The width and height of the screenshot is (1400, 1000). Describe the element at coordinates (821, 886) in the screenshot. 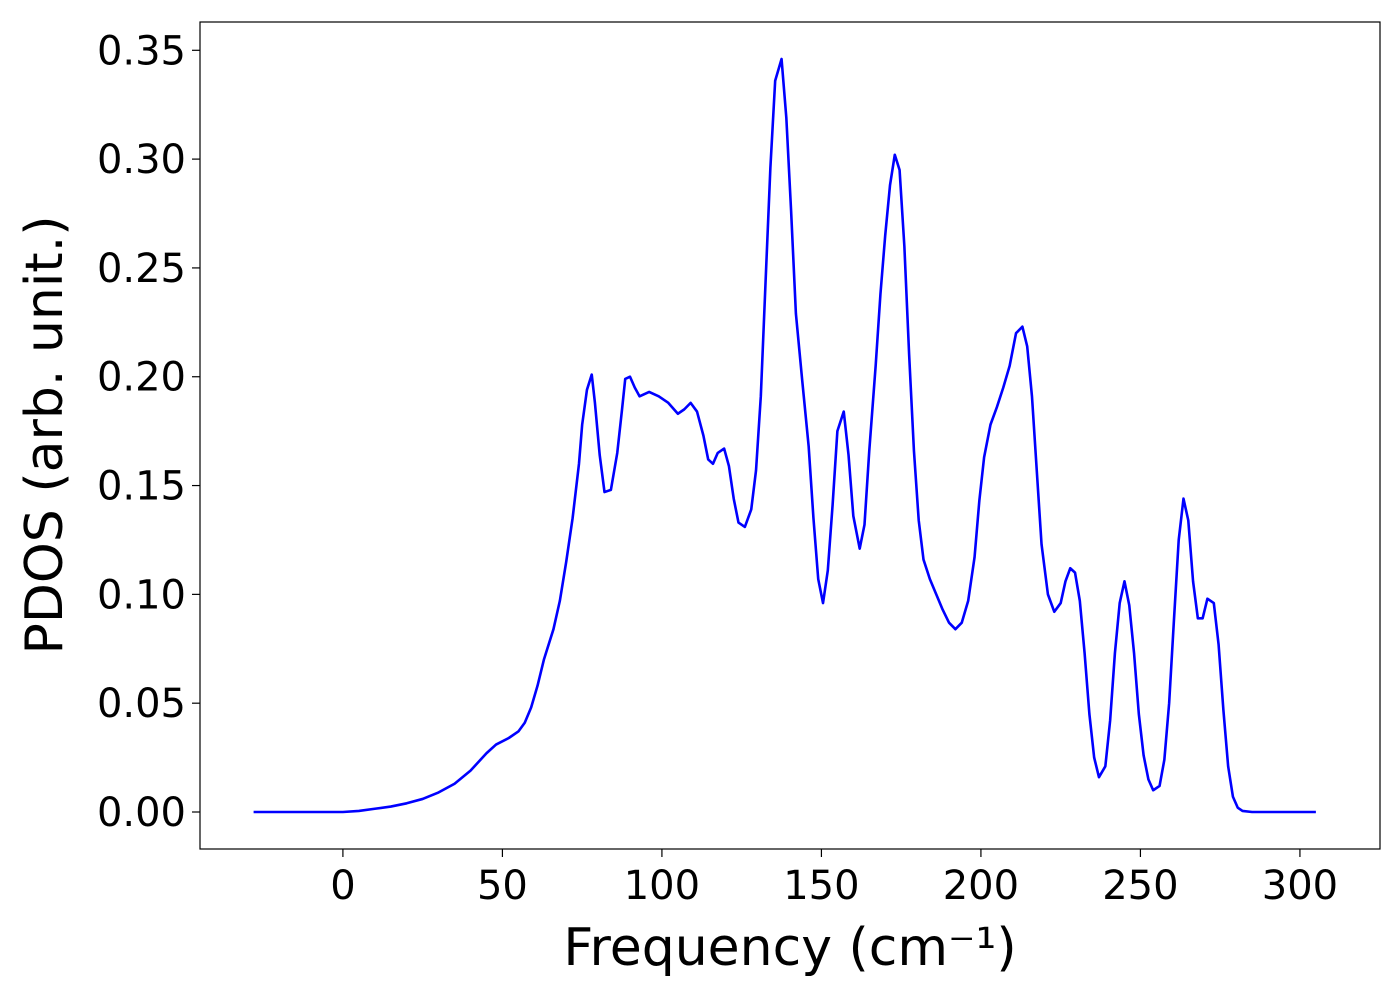

I see `x-tick-label: 150` at that location.